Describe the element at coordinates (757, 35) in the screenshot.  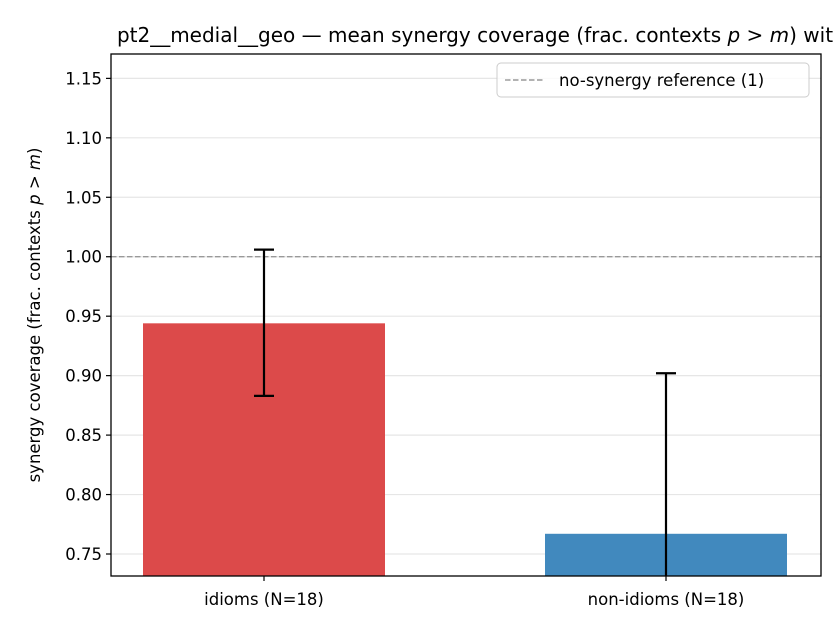
I see `chart-title-math: p > m` at that location.